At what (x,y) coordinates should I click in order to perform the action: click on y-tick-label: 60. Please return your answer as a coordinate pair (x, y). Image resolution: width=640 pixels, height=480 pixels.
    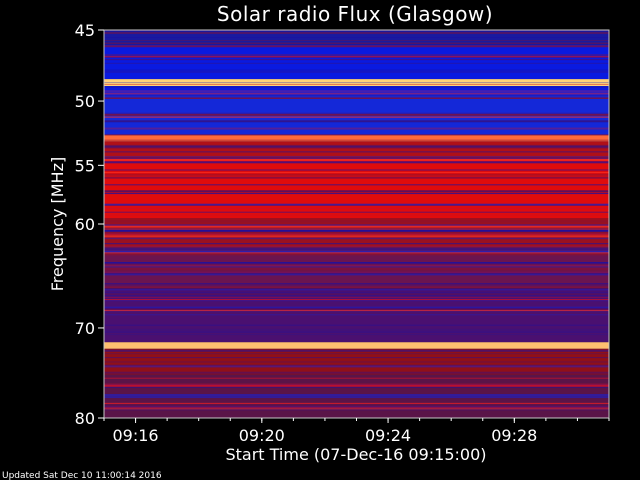
    Looking at the image, I should click on (85, 224).